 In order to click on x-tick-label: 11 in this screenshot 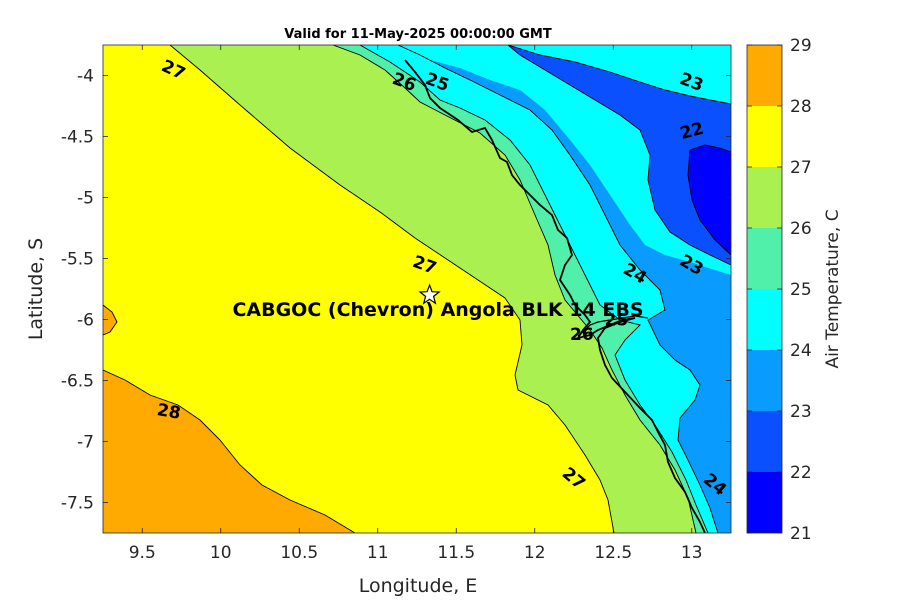, I will do `click(378, 553)`.